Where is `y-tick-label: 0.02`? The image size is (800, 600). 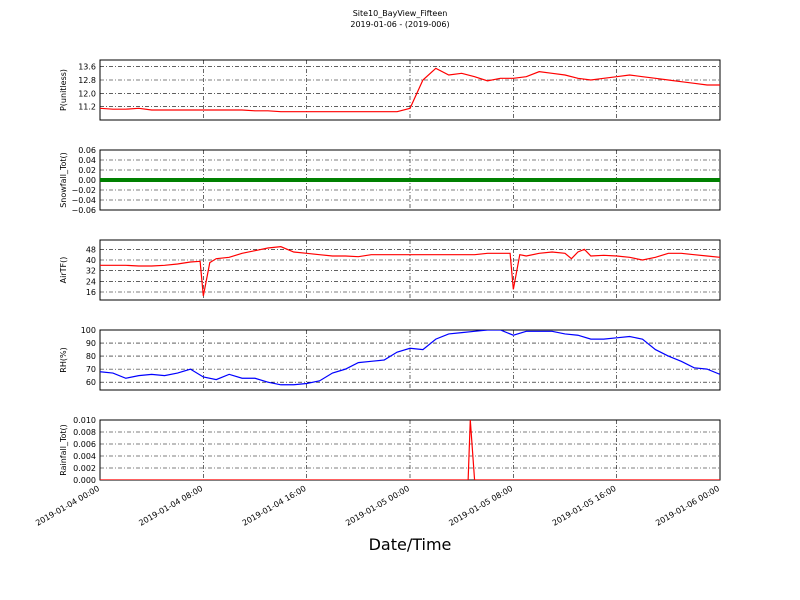
y-tick-label: 0.02 is located at coordinates (87, 170).